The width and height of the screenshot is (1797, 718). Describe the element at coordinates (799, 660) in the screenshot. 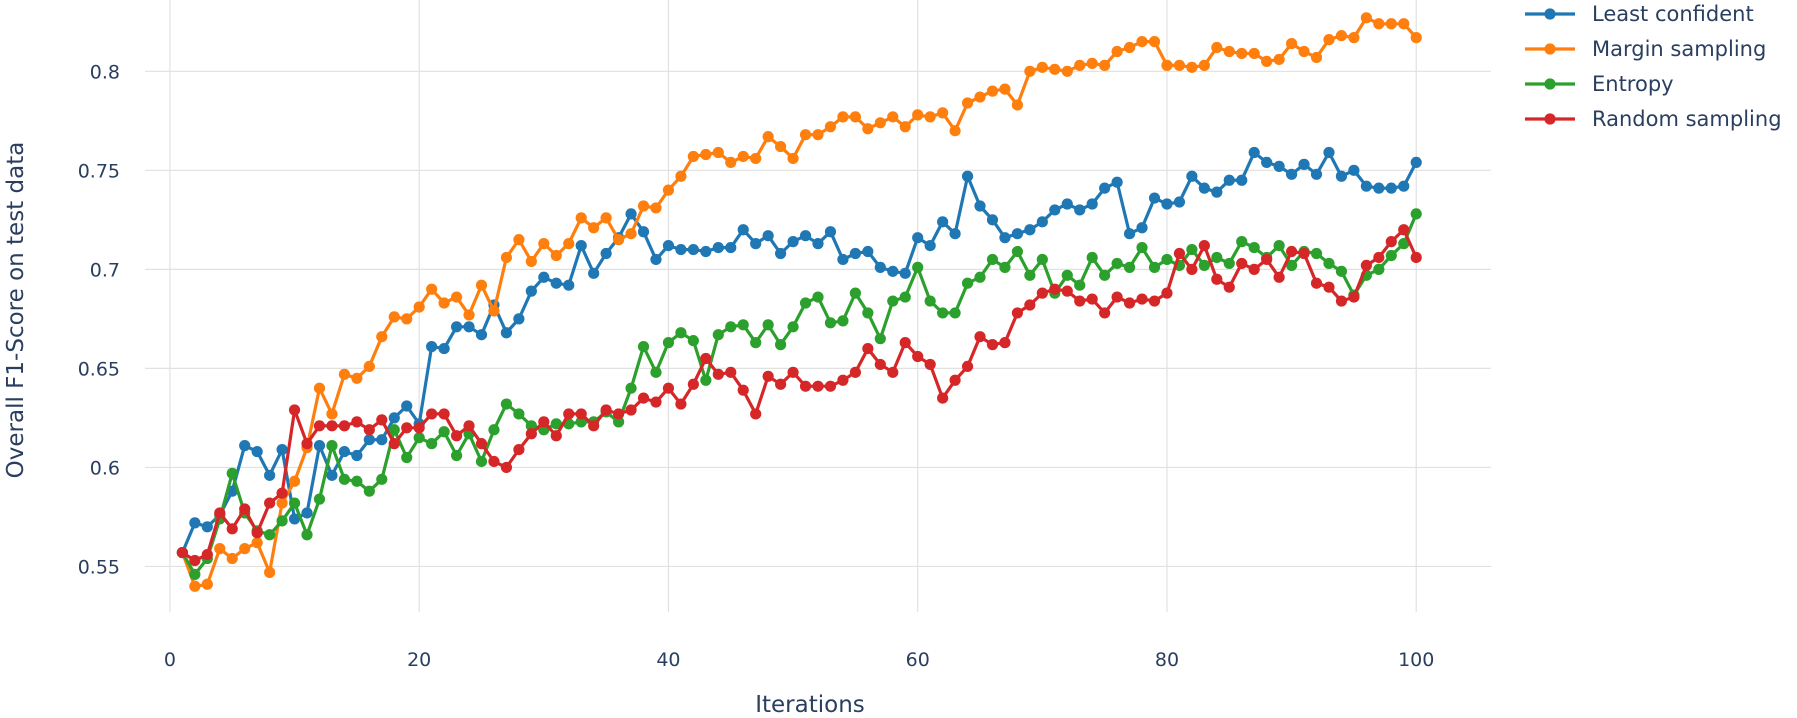

I see `x-tick-labels: 0 20 40 60 80 100` at that location.